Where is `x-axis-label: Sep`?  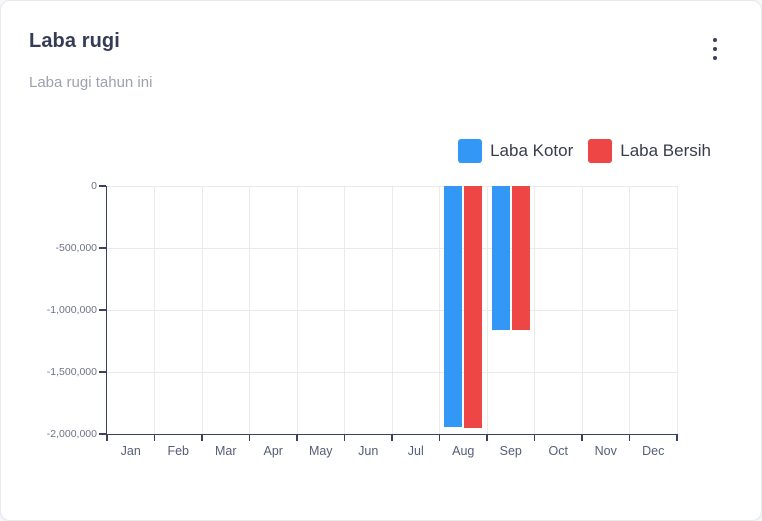 x-axis-label: Sep is located at coordinates (510, 451).